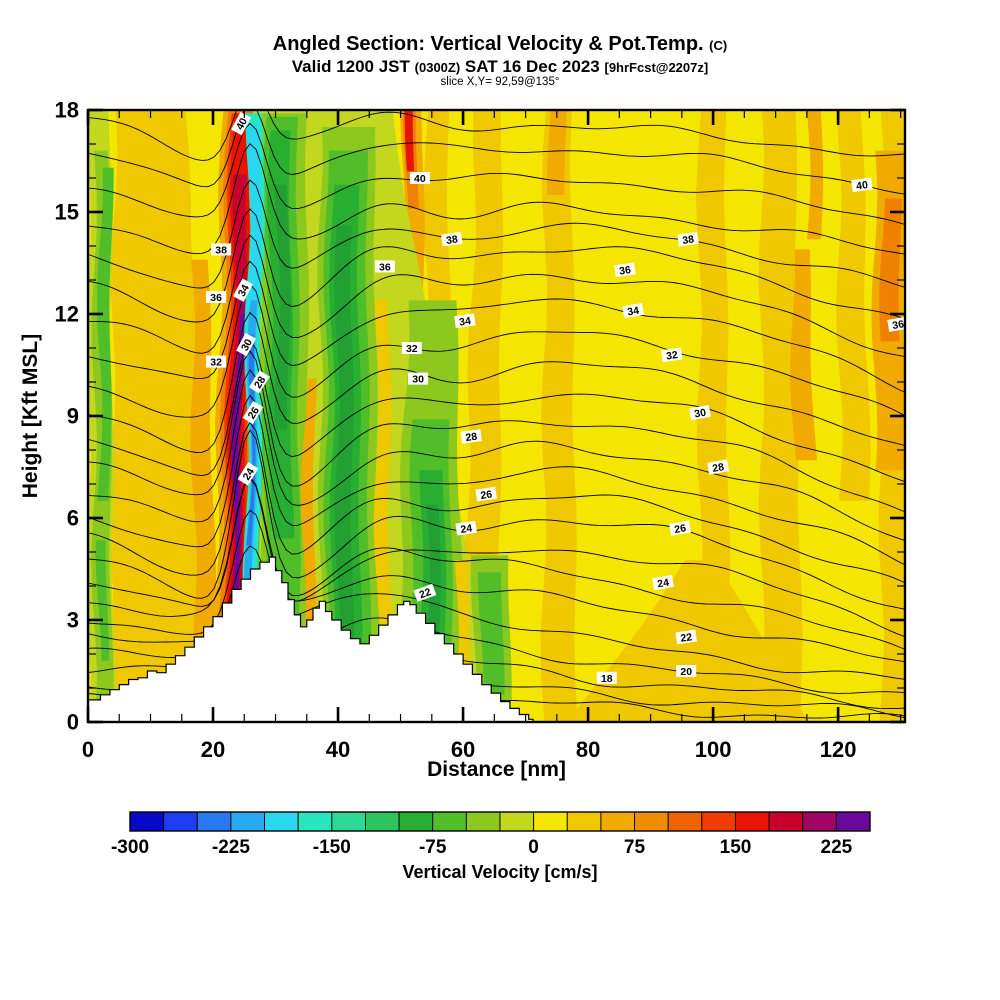 The width and height of the screenshot is (1000, 1000). What do you see at coordinates (500, 872) in the screenshot?
I see `colorbar-caption: Vertical Velocity [cm/s]` at bounding box center [500, 872].